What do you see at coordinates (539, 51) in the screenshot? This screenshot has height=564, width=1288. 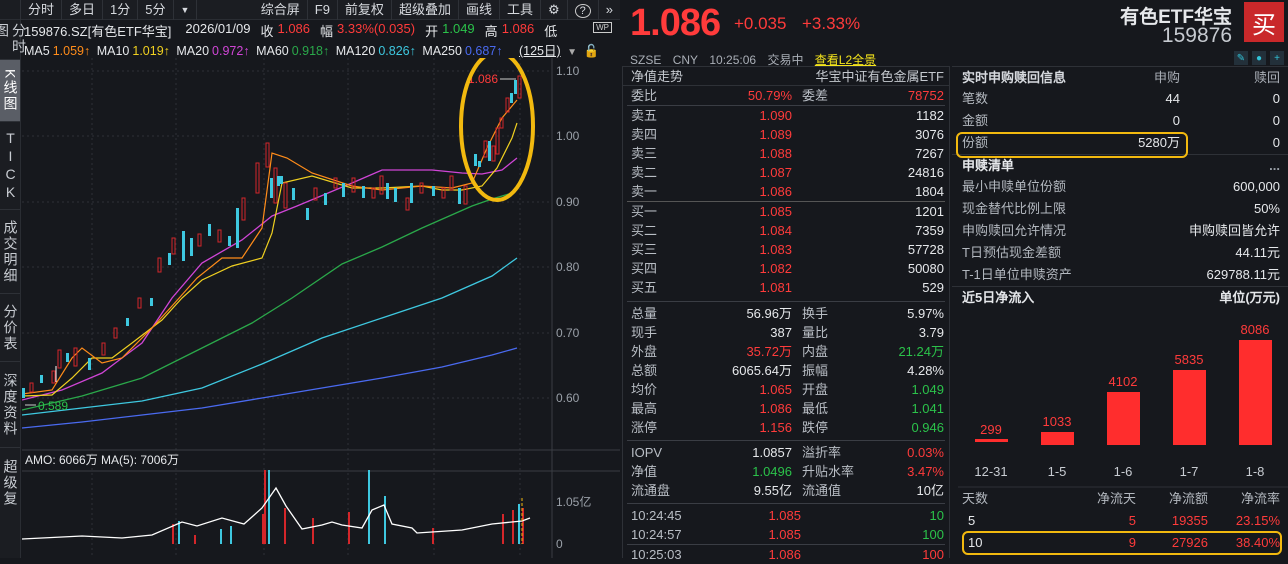 I see `period-selector: (125日)` at bounding box center [539, 51].